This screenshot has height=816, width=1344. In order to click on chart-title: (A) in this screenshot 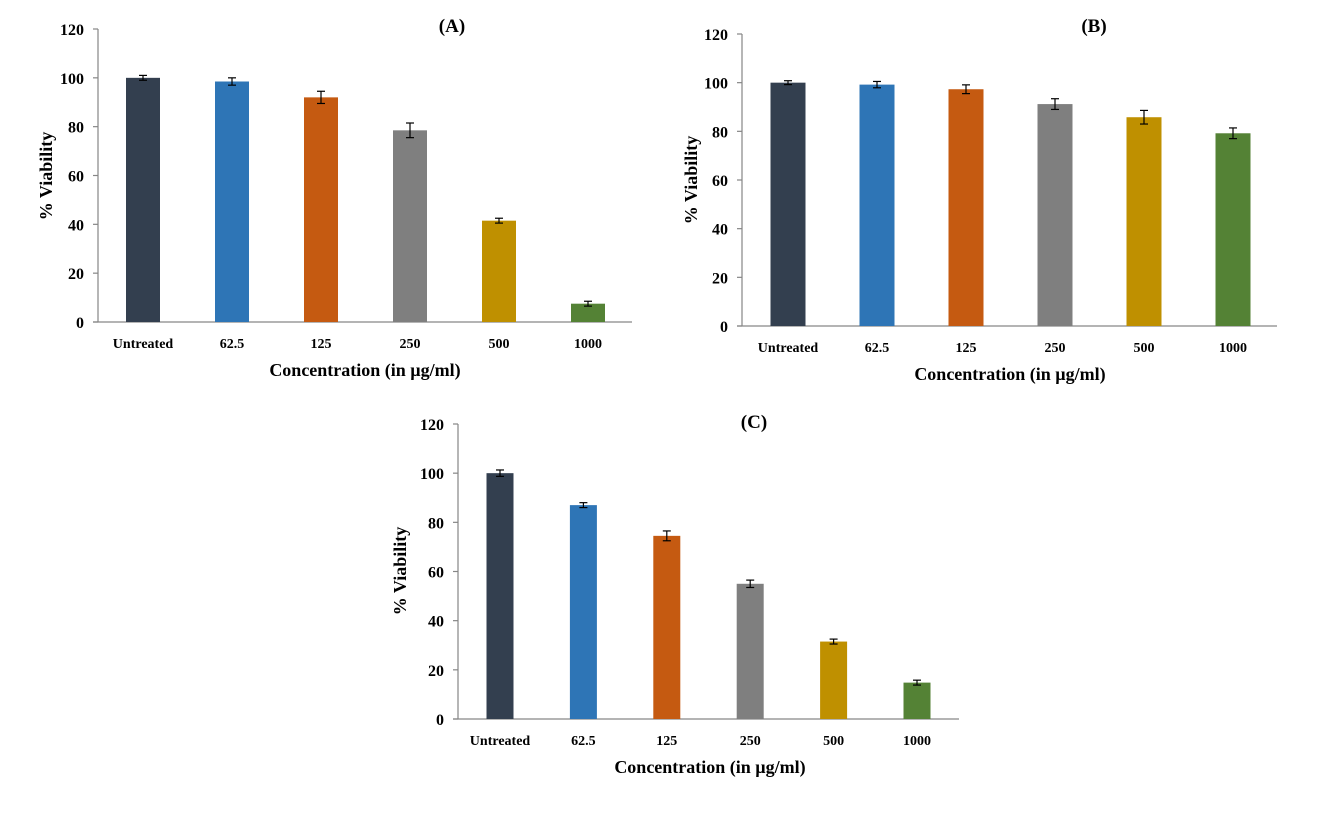, I will do `click(452, 26)`.